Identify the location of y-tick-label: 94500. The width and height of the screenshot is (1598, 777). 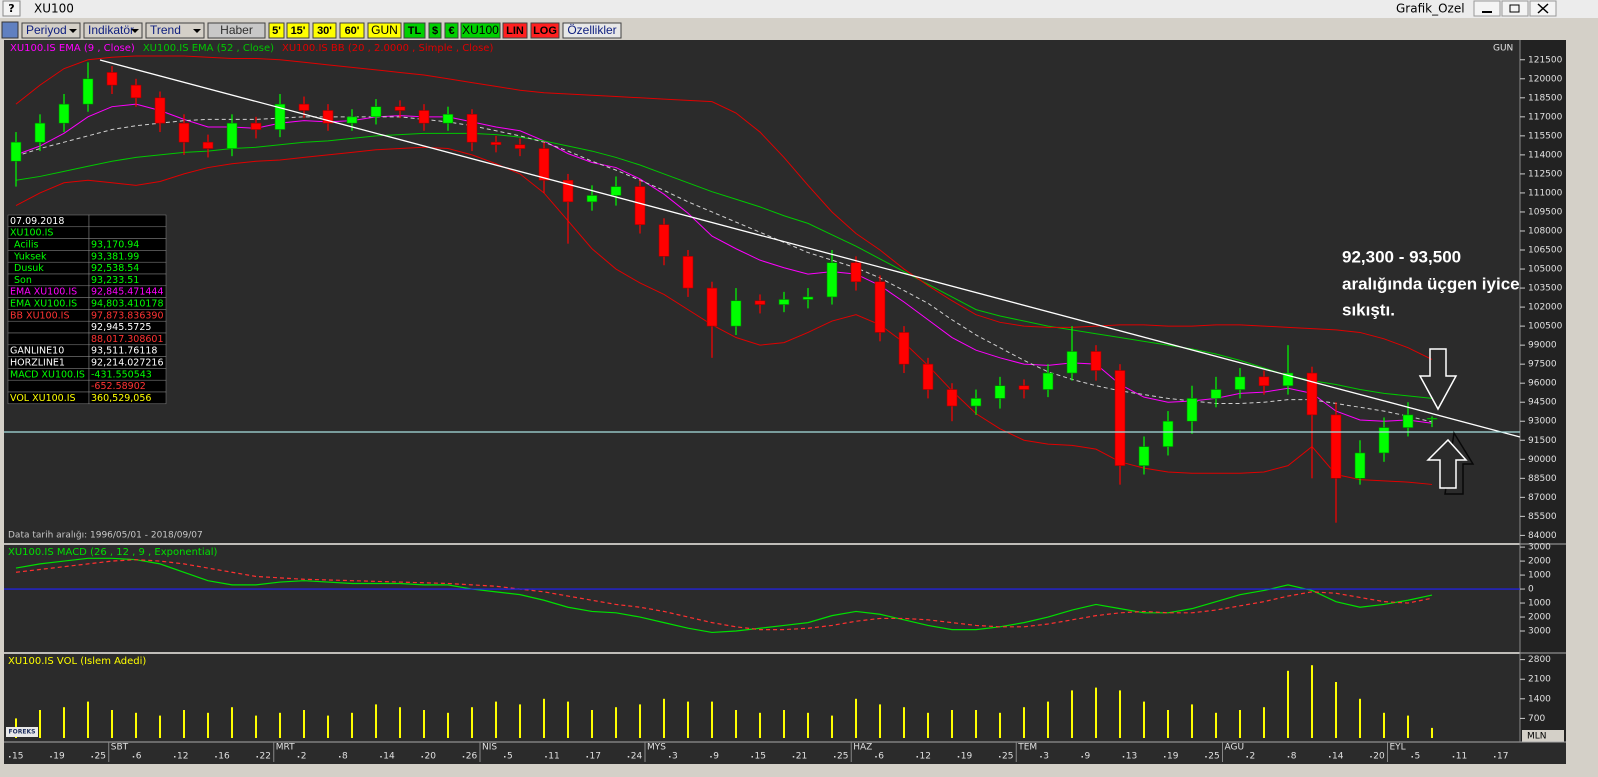
(1542, 403).